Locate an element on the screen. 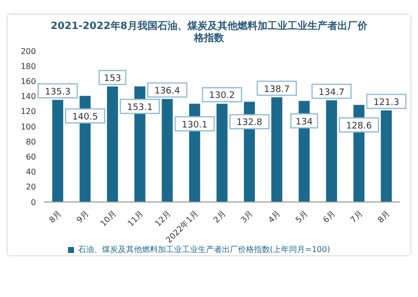 This screenshot has height=297, width=418. x-tick-label: 7月 is located at coordinates (356, 217).